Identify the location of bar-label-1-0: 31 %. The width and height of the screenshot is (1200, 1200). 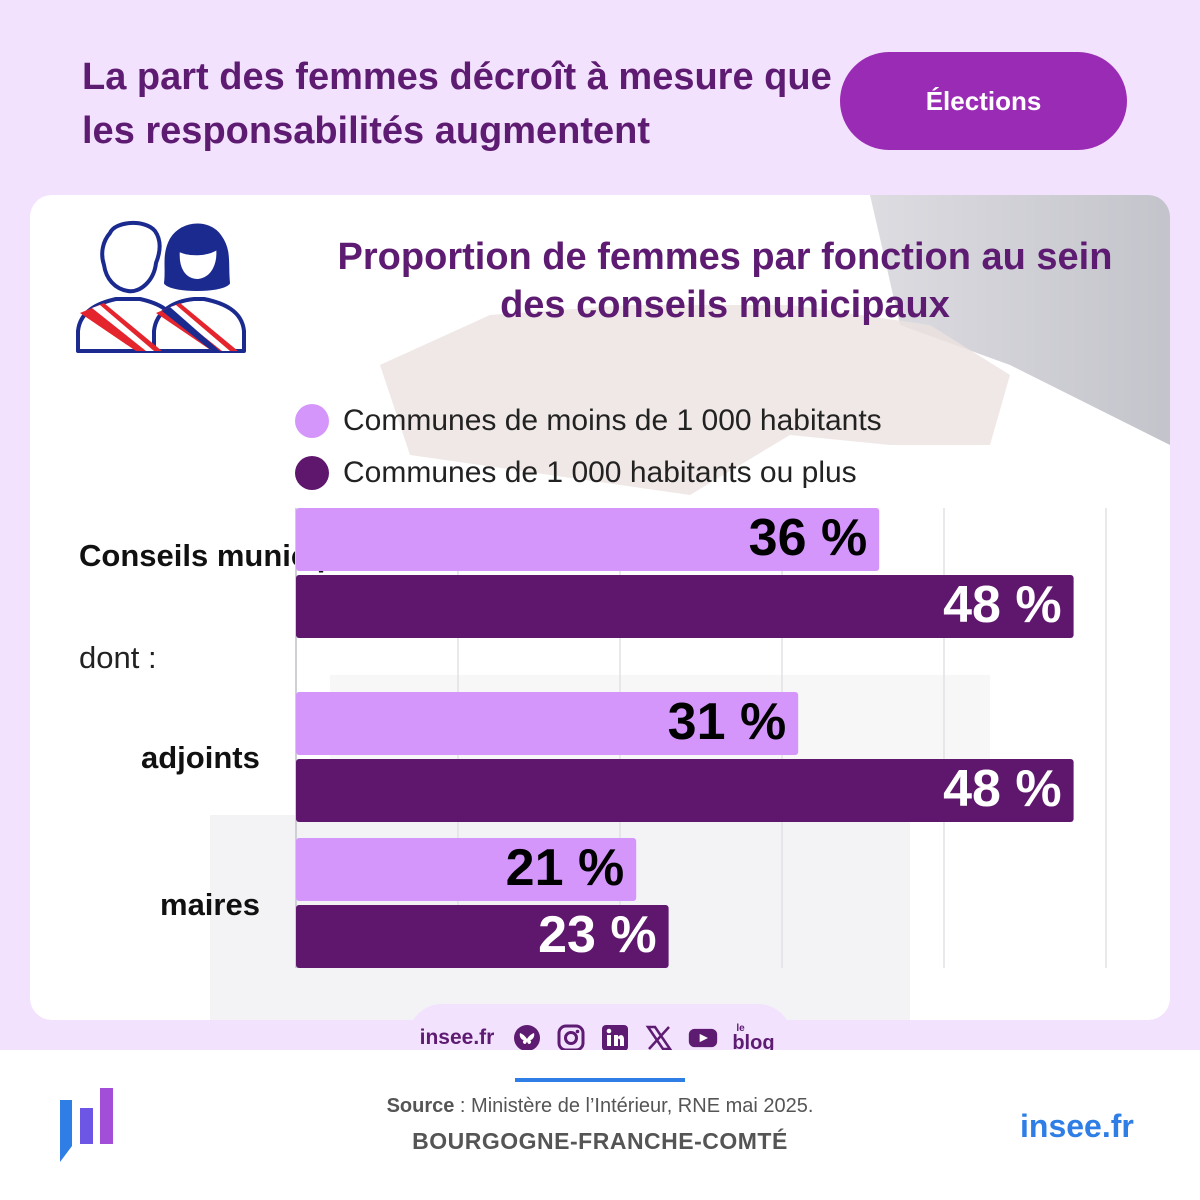
(727, 722).